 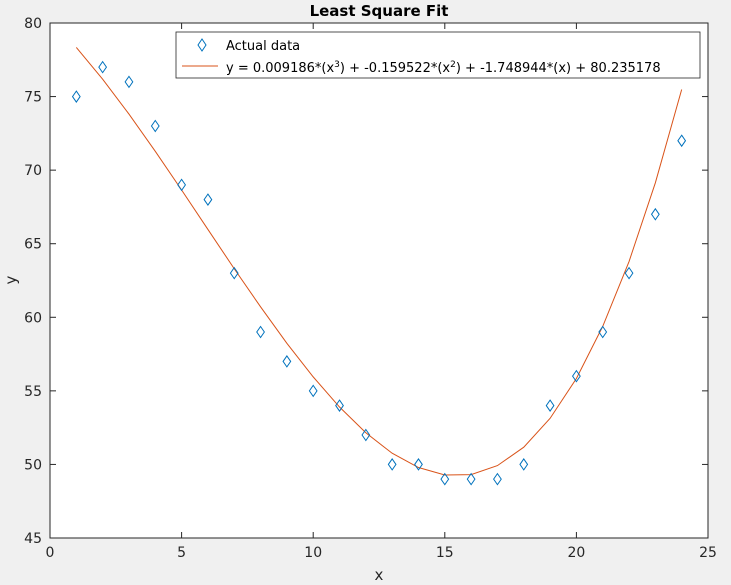 I want to click on x-axis-label: x, so click(x=379, y=575).